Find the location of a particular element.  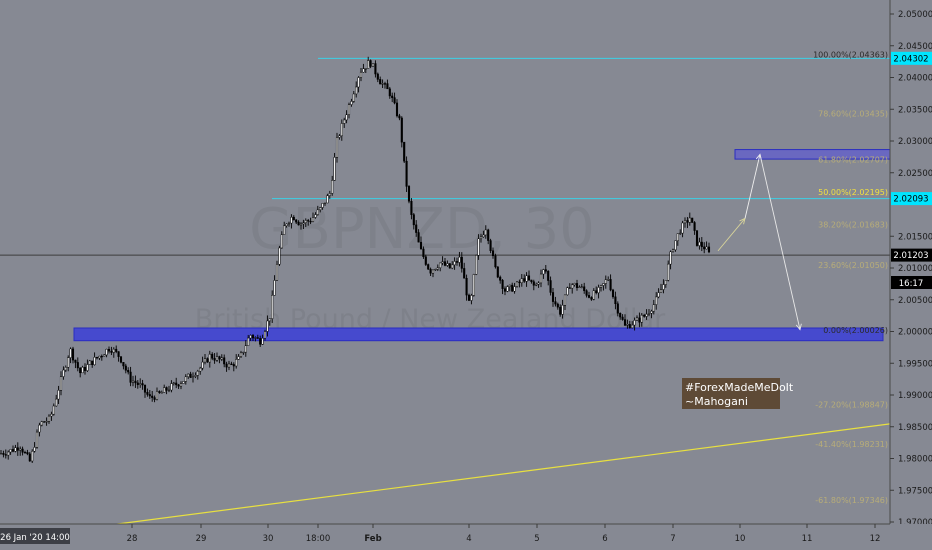

time-axis is located at coordinates (466, 536).